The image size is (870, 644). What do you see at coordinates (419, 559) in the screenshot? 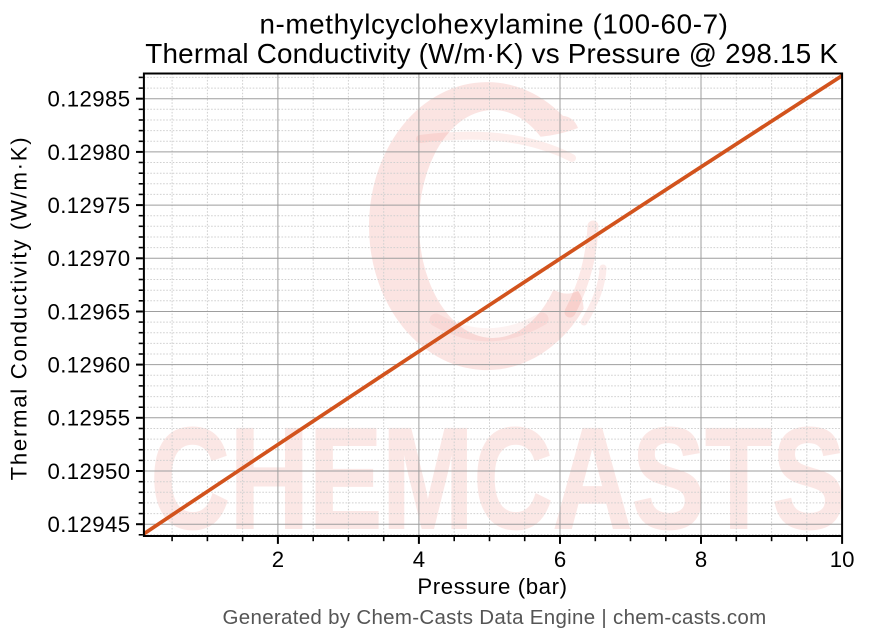
I see `svg-text: 4` at bounding box center [419, 559].